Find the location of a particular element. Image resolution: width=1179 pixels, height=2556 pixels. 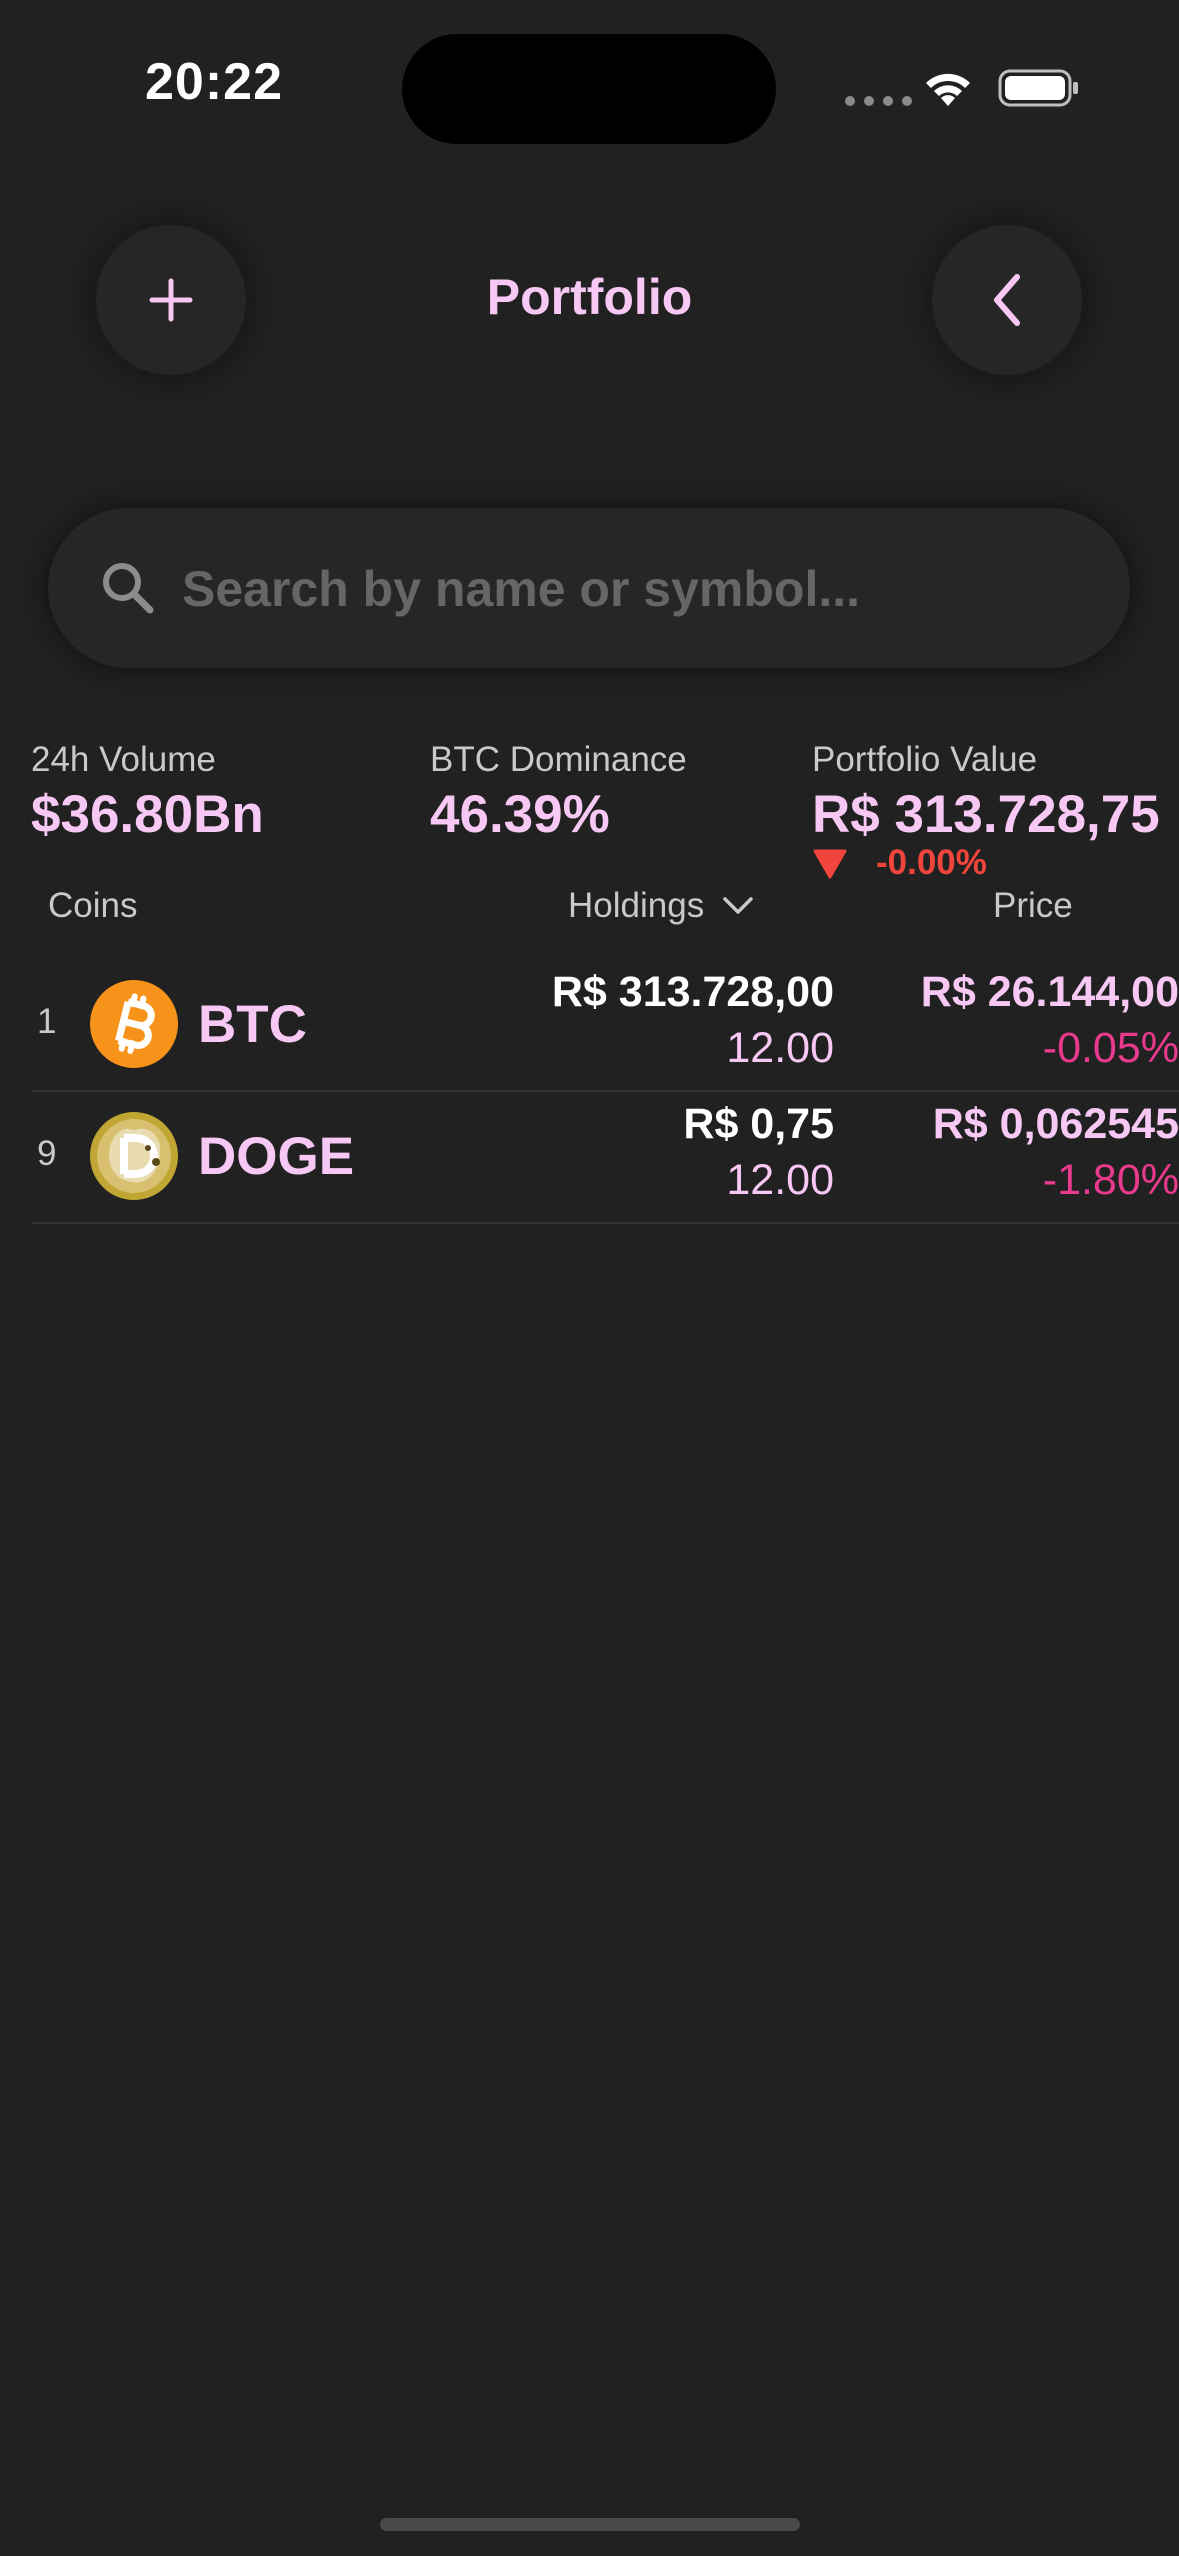

plus-icon is located at coordinates (171, 300).